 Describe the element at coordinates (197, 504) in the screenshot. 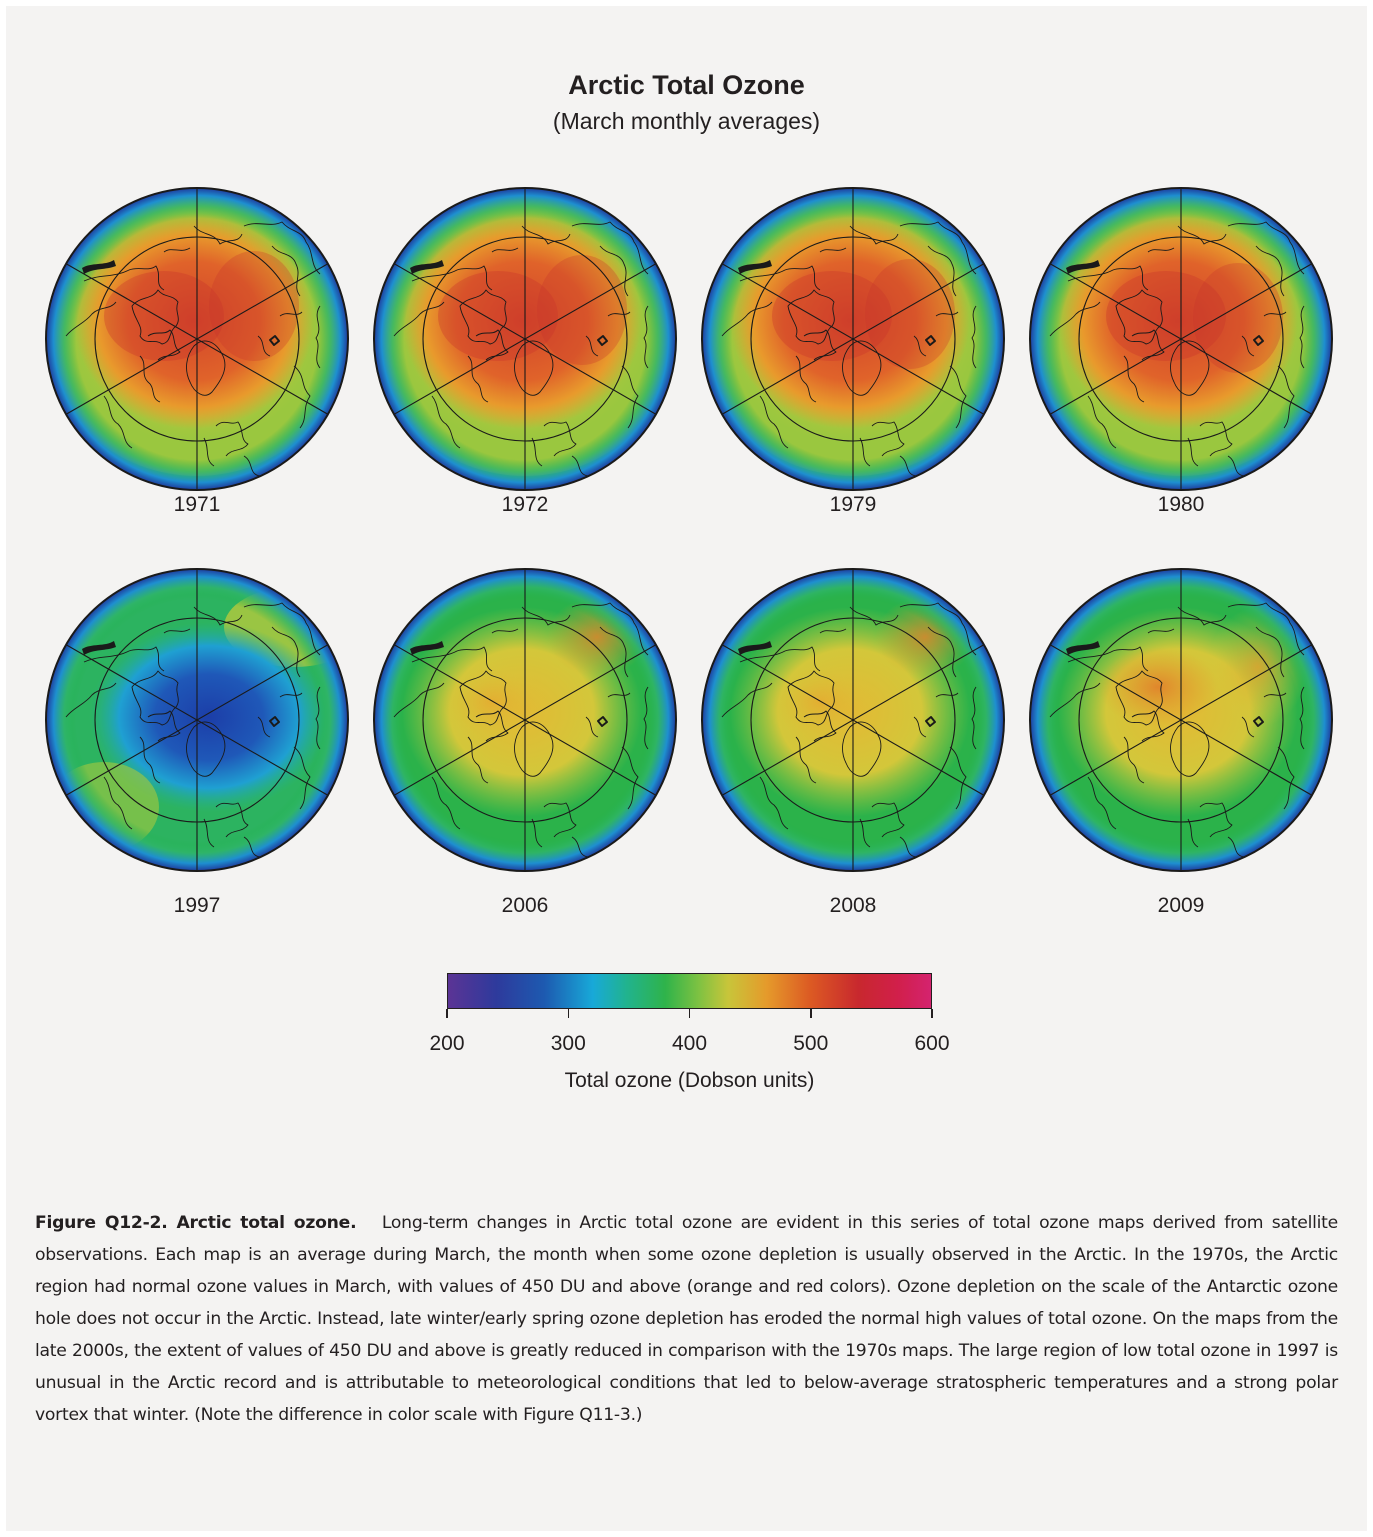

I see `map-year-label: 1971` at that location.